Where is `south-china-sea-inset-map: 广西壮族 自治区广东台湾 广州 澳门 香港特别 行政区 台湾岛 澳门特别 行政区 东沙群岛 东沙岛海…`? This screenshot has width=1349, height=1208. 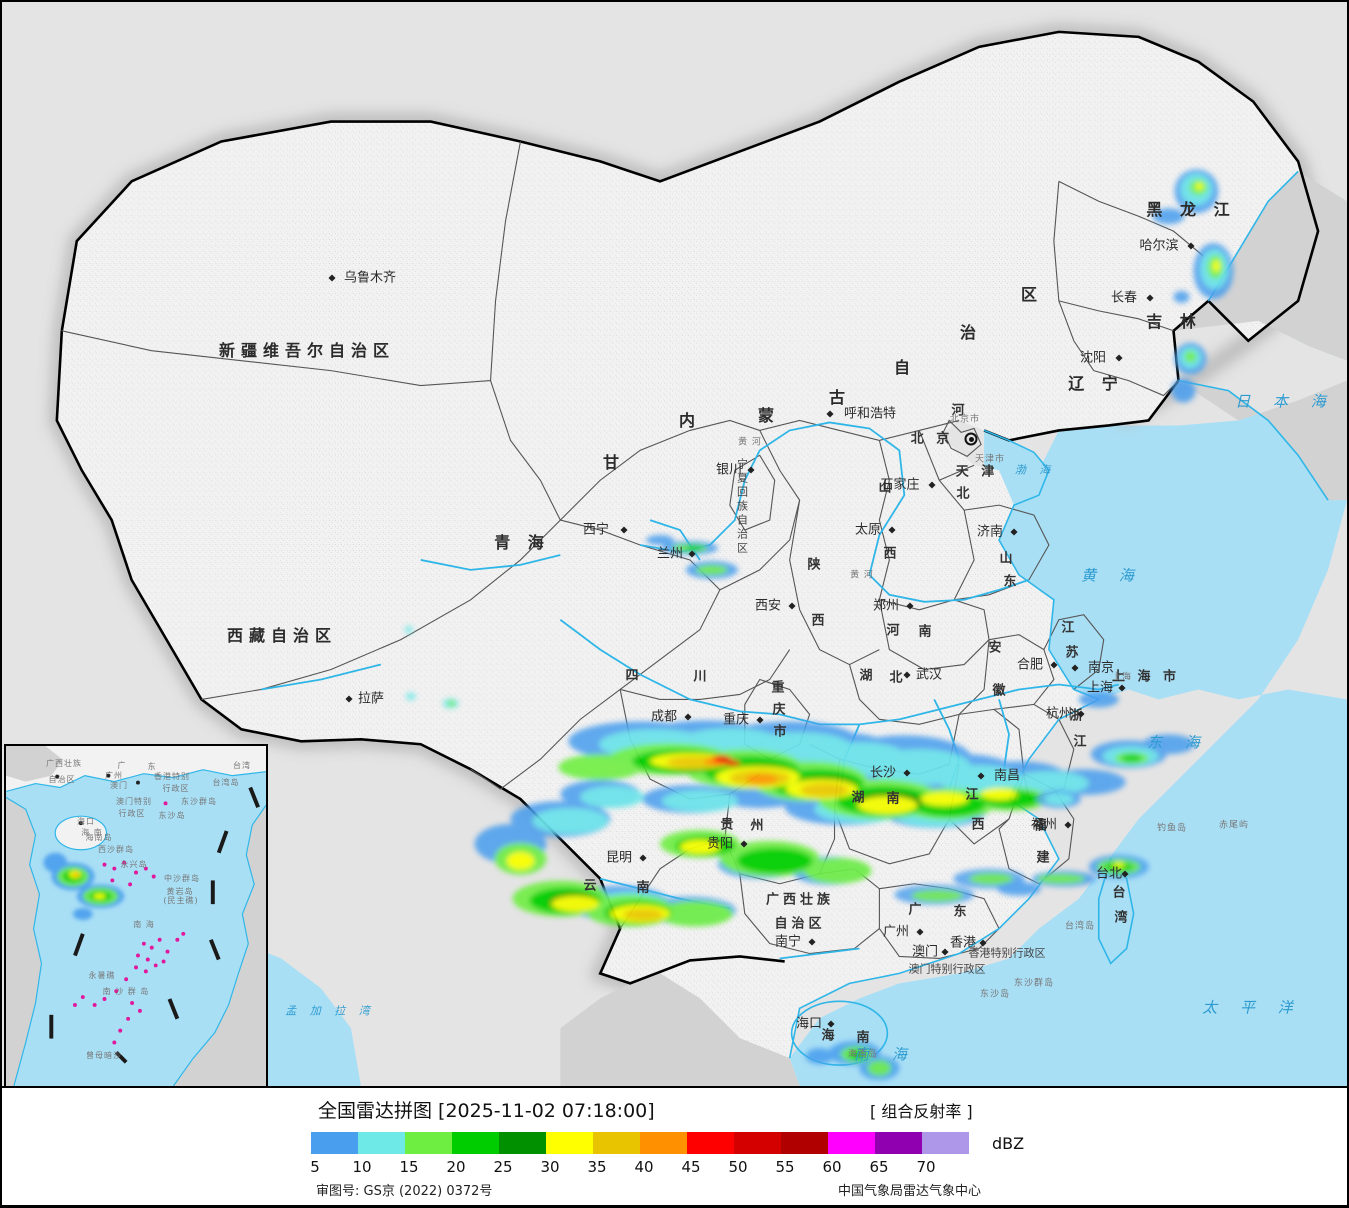
south-china-sea-inset-map: 广西壮族 自治区广东台湾 广州 澳门 香港特别 行政区 台湾岛 澳门特别 行政区 东沙群岛 东沙岛海… is located at coordinates (136, 915).